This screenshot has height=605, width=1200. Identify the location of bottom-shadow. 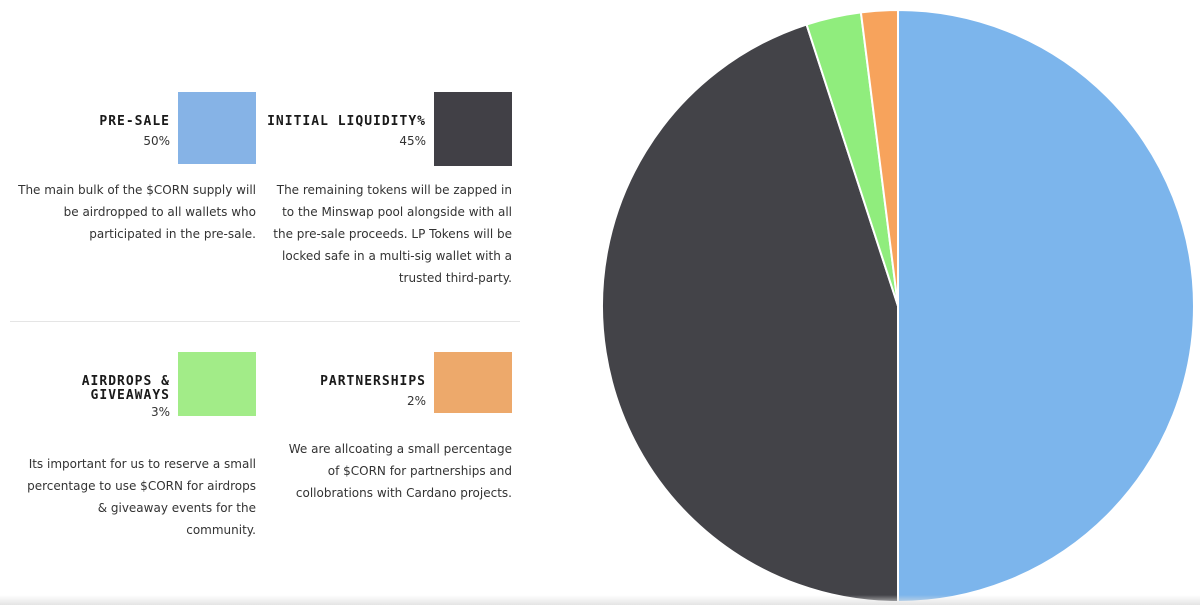
(600, 600).